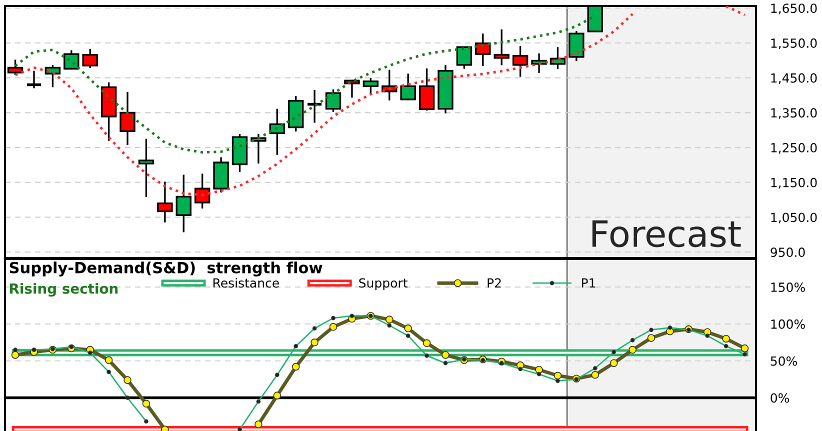 The image size is (822, 431). Describe the element at coordinates (794, 78) in the screenshot. I see `y-tick-label: 1,450.0` at that location.